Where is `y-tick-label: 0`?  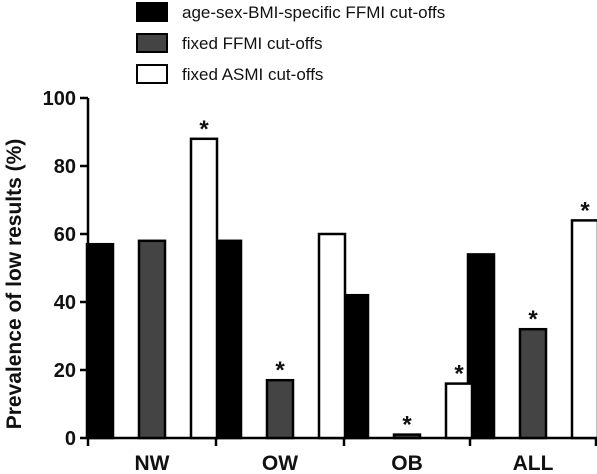 y-tick-label: 0 is located at coordinates (70, 439).